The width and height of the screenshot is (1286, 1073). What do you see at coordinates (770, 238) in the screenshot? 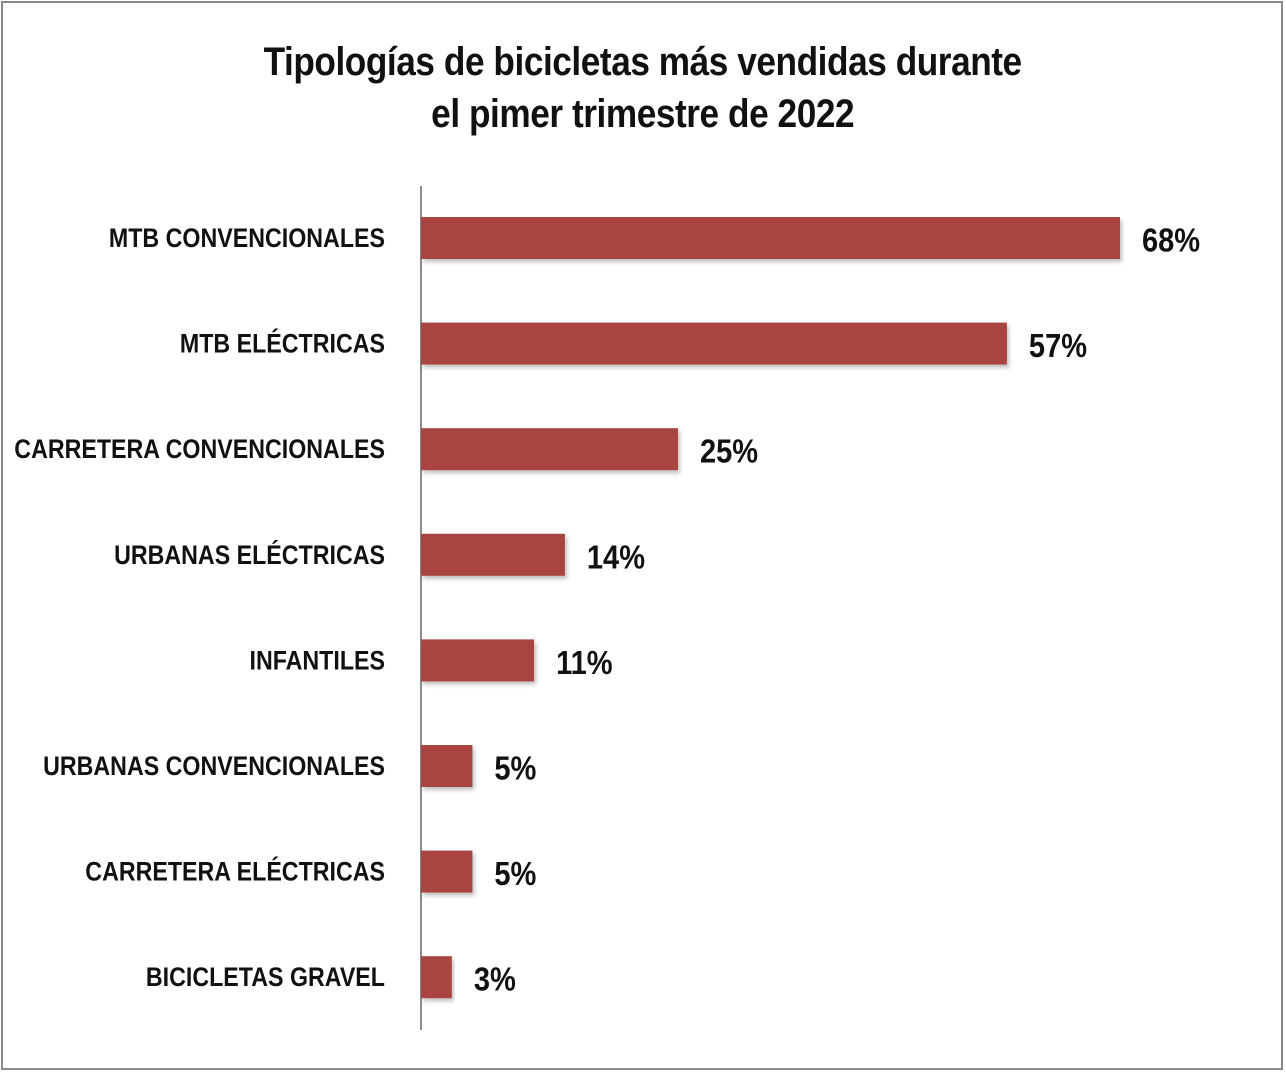
I see `bar-mtb-convencionales` at bounding box center [770, 238].